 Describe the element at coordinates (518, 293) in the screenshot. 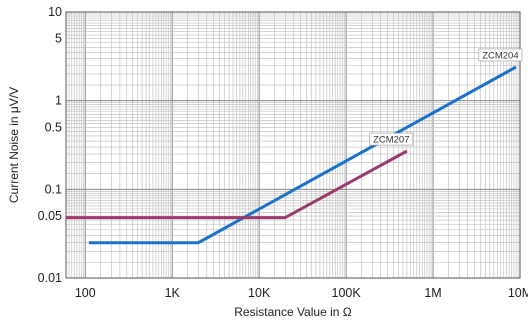

I see `x-tick-label: 10M` at that location.